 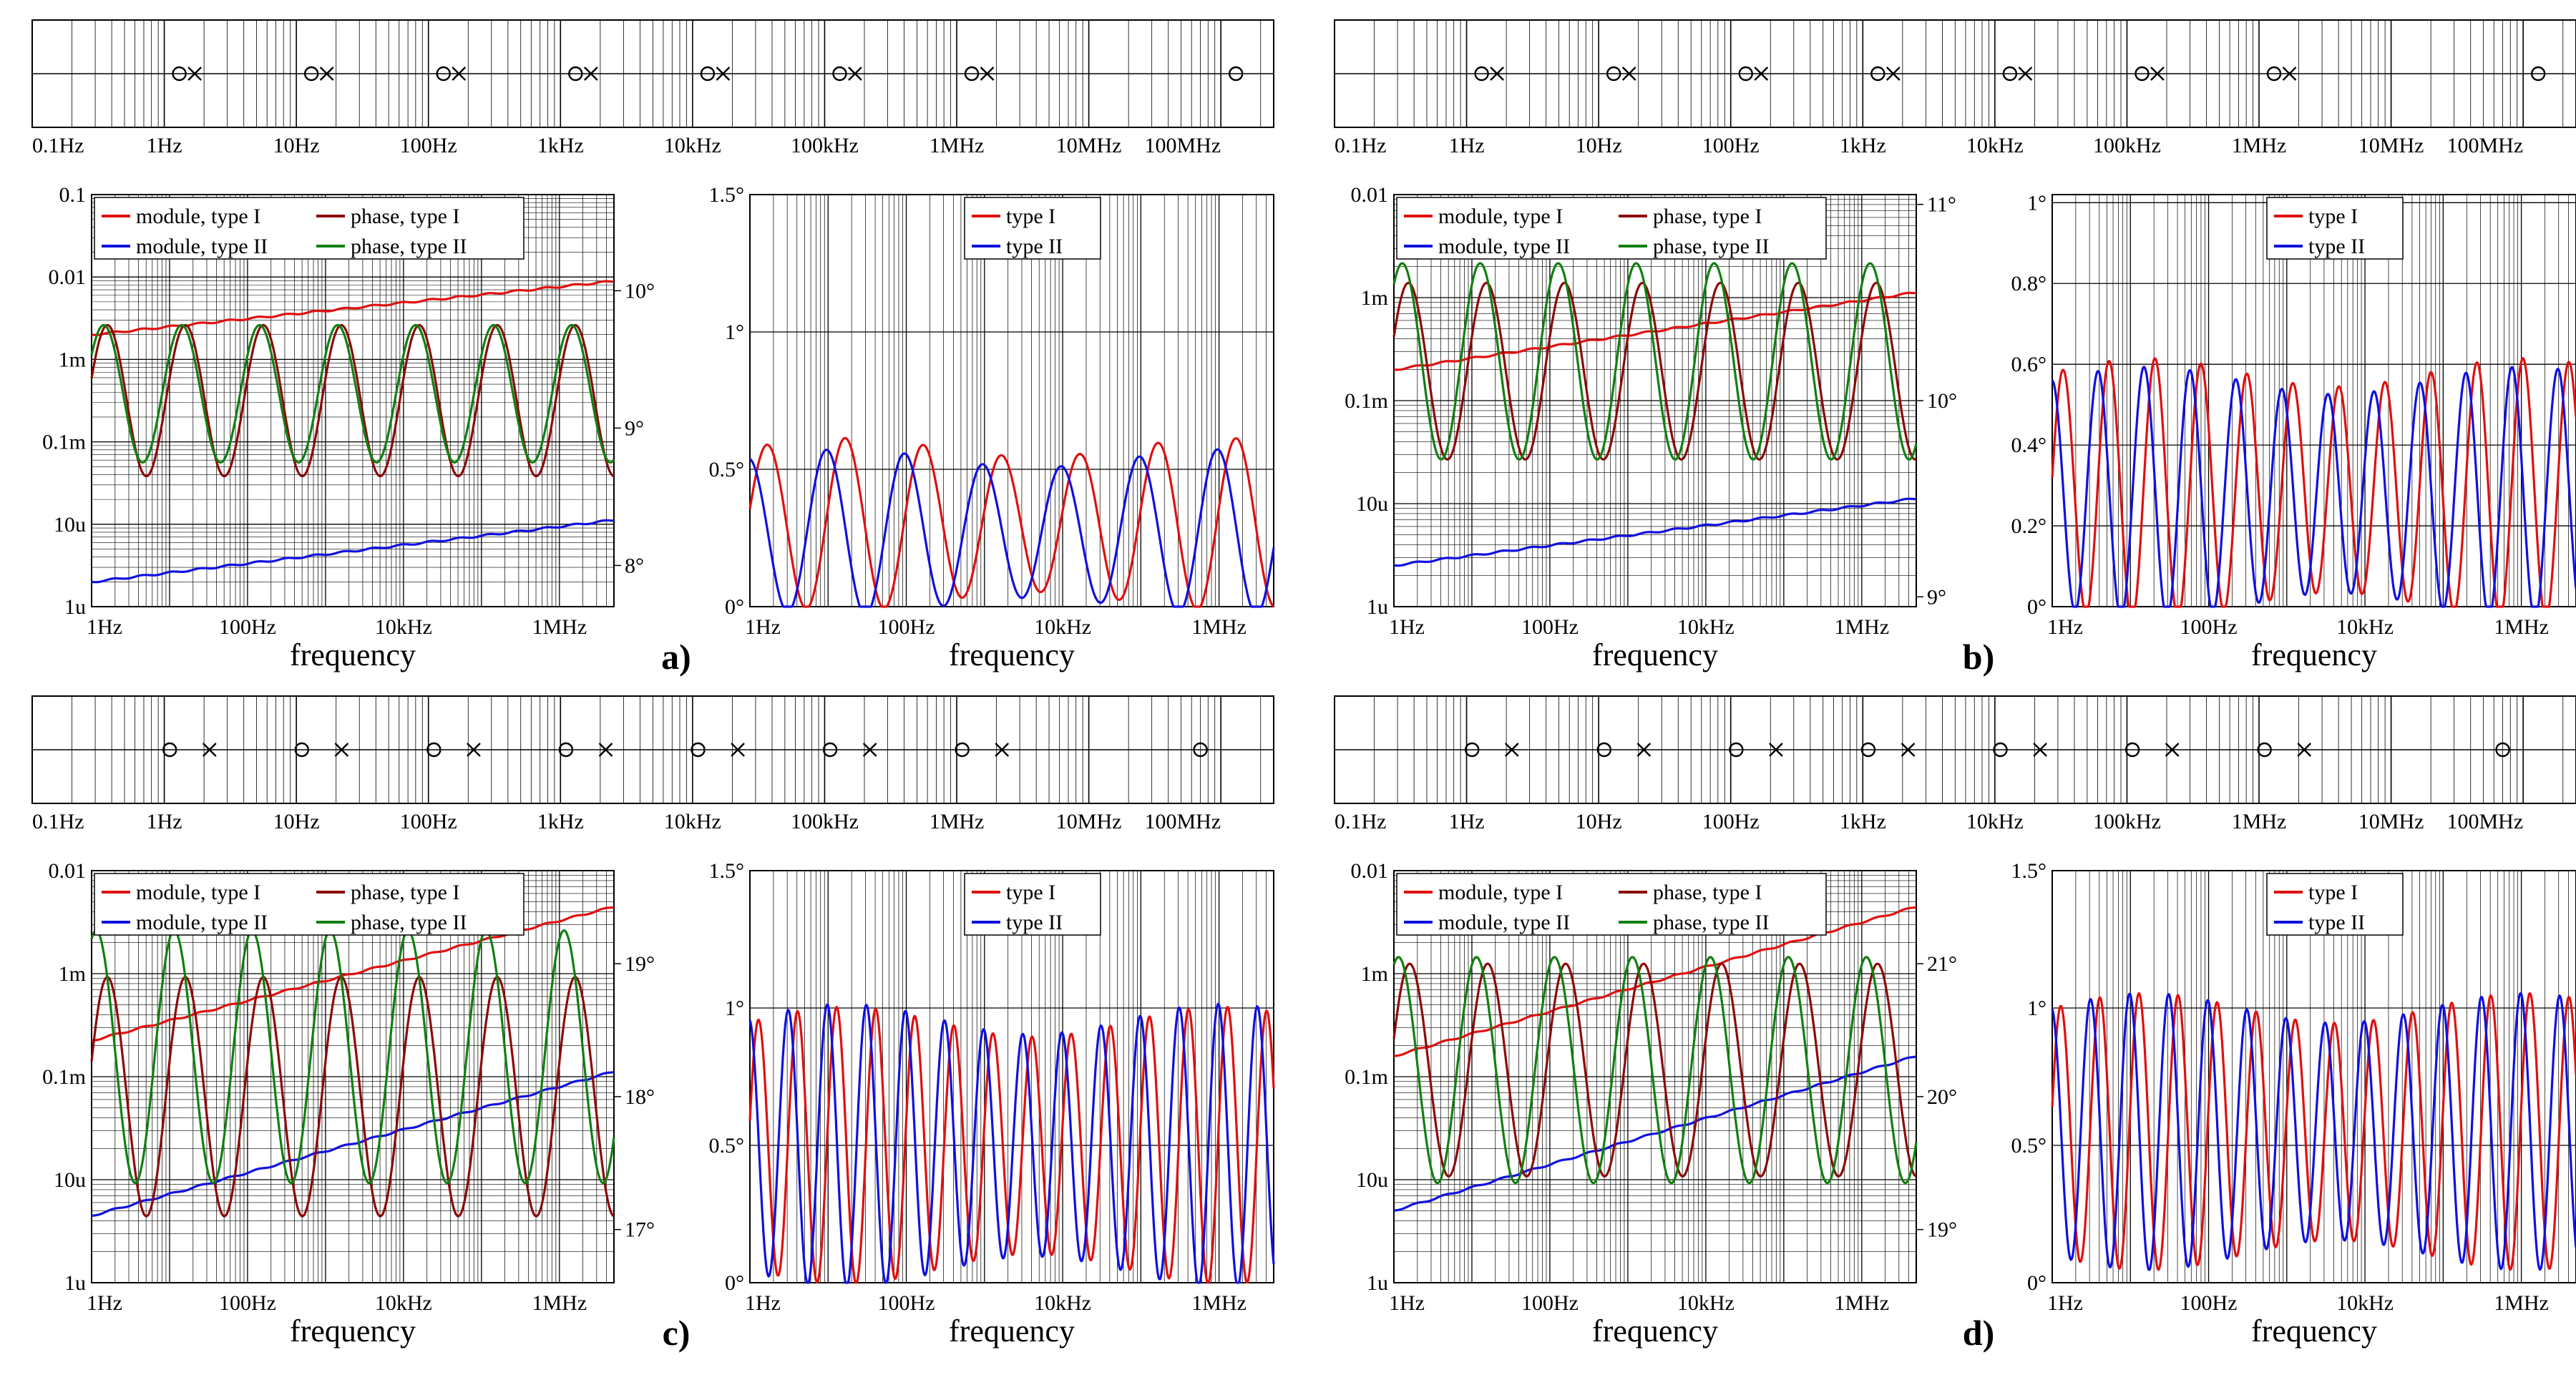 I want to click on legend-entry: phase, type I, so click(x=1707, y=893).